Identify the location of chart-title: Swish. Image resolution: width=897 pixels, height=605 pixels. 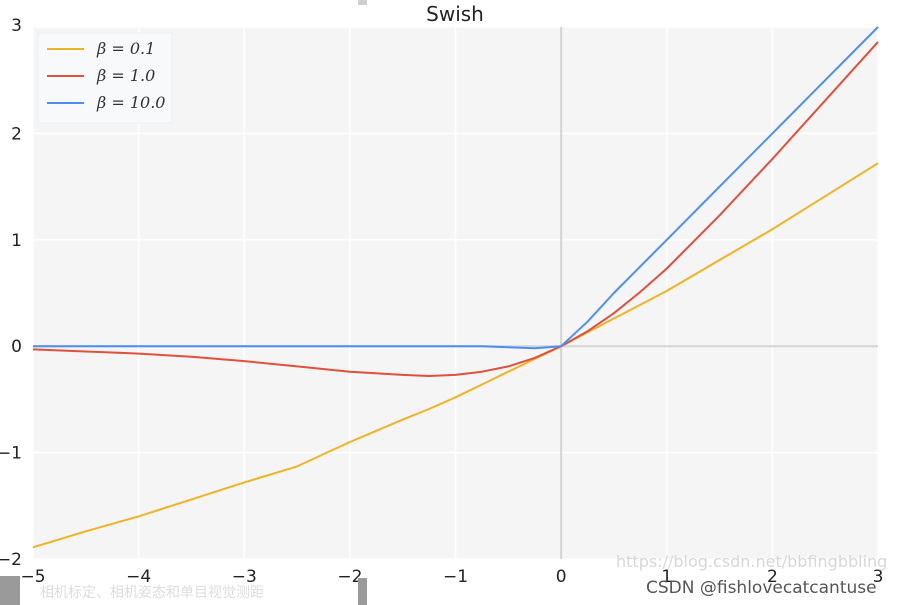
(455, 14).